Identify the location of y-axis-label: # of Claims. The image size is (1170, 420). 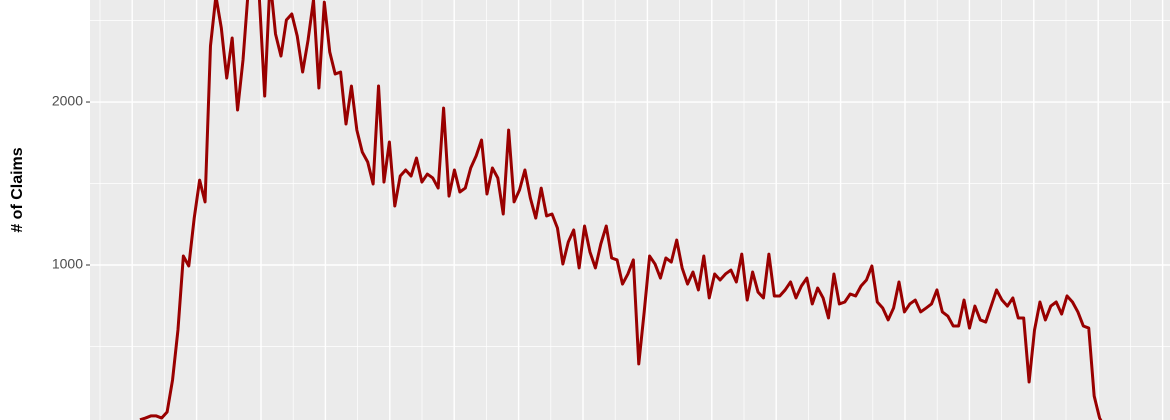
(17, 189).